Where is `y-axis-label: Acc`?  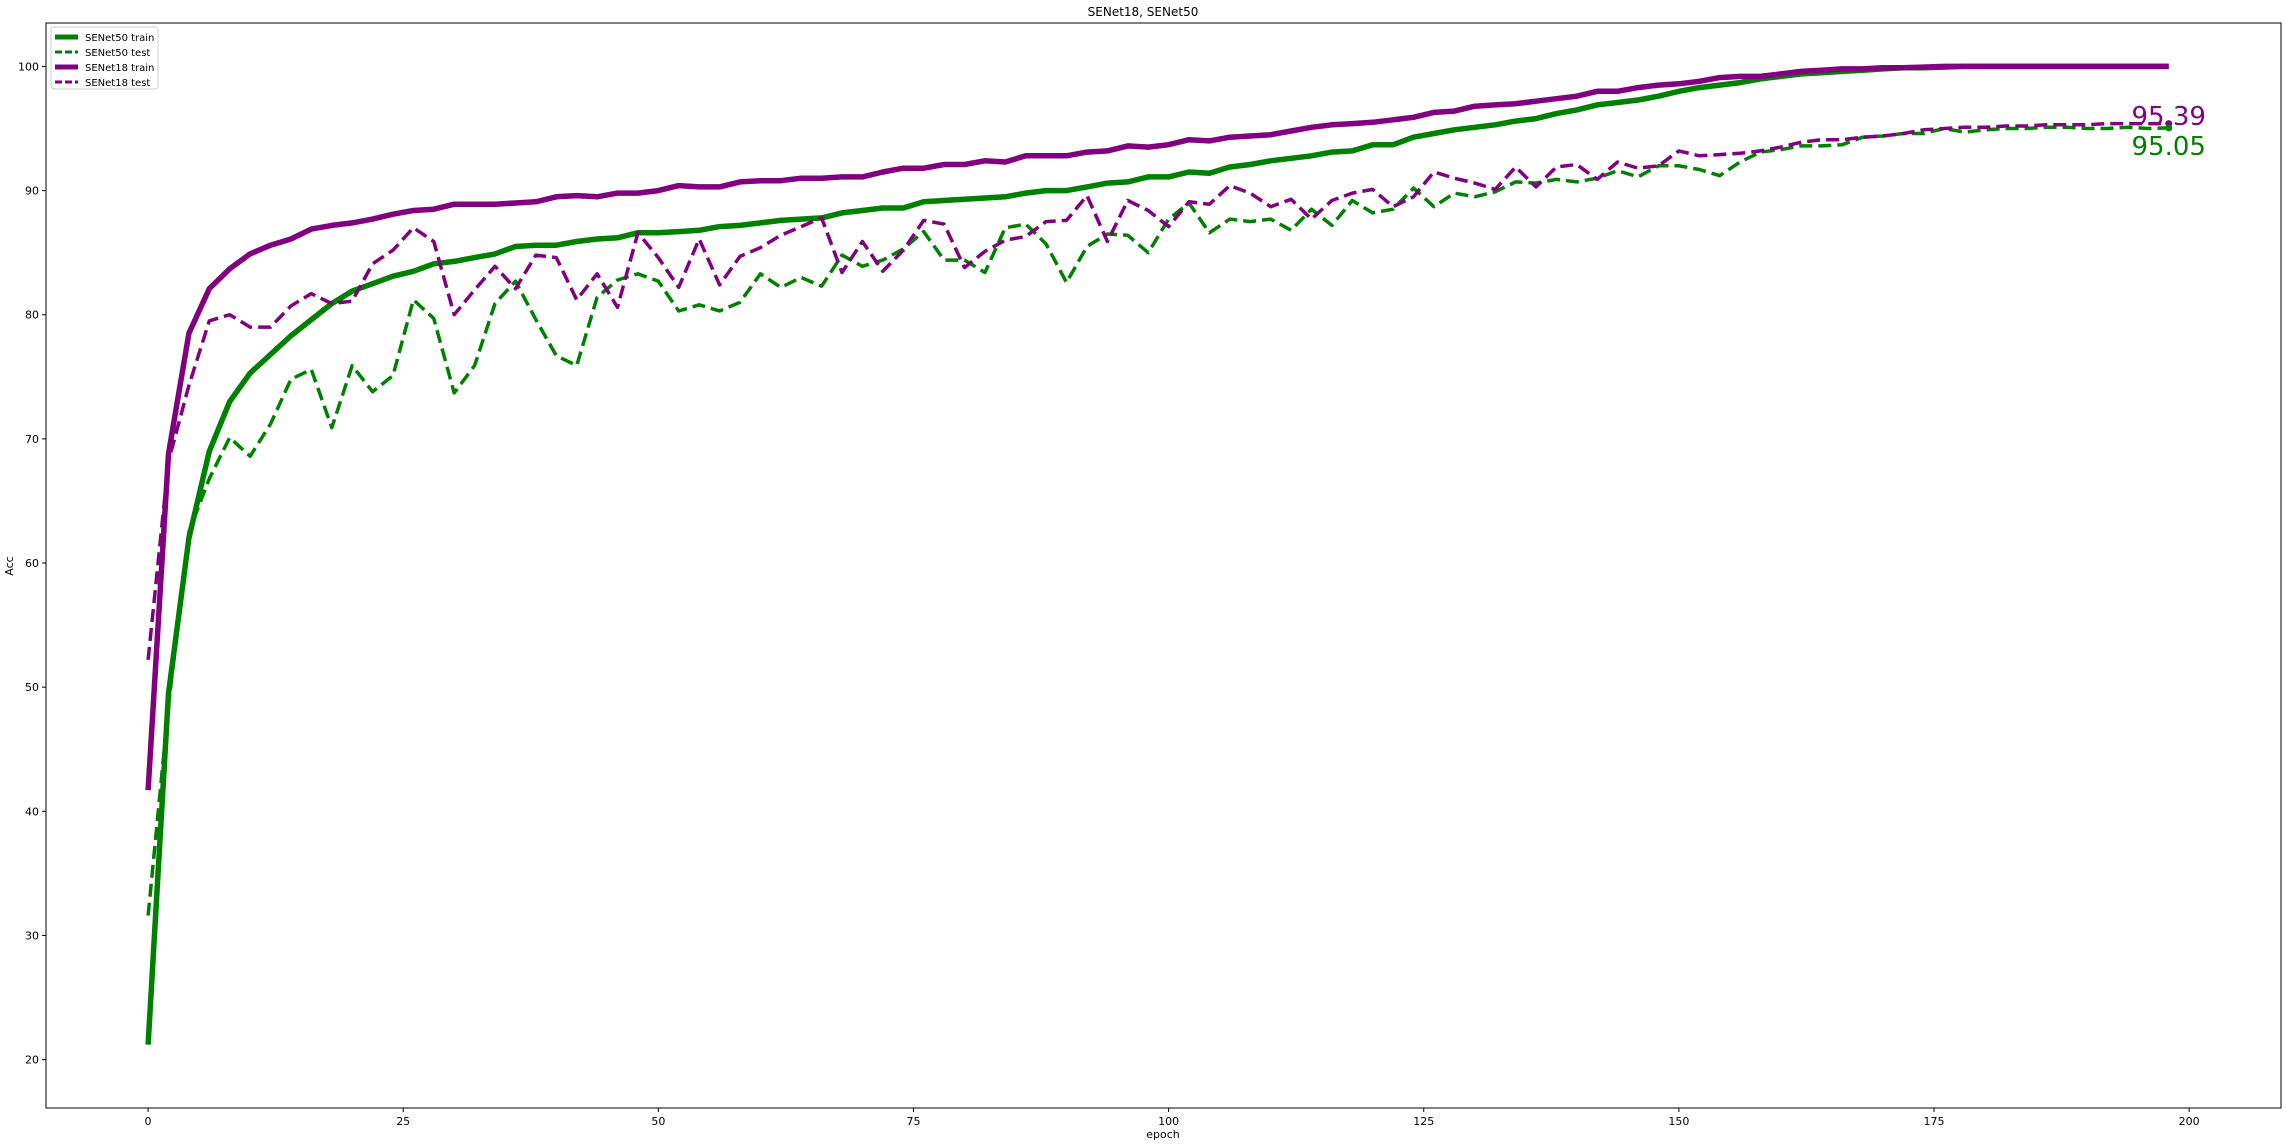 y-axis-label: Acc is located at coordinates (9, 565).